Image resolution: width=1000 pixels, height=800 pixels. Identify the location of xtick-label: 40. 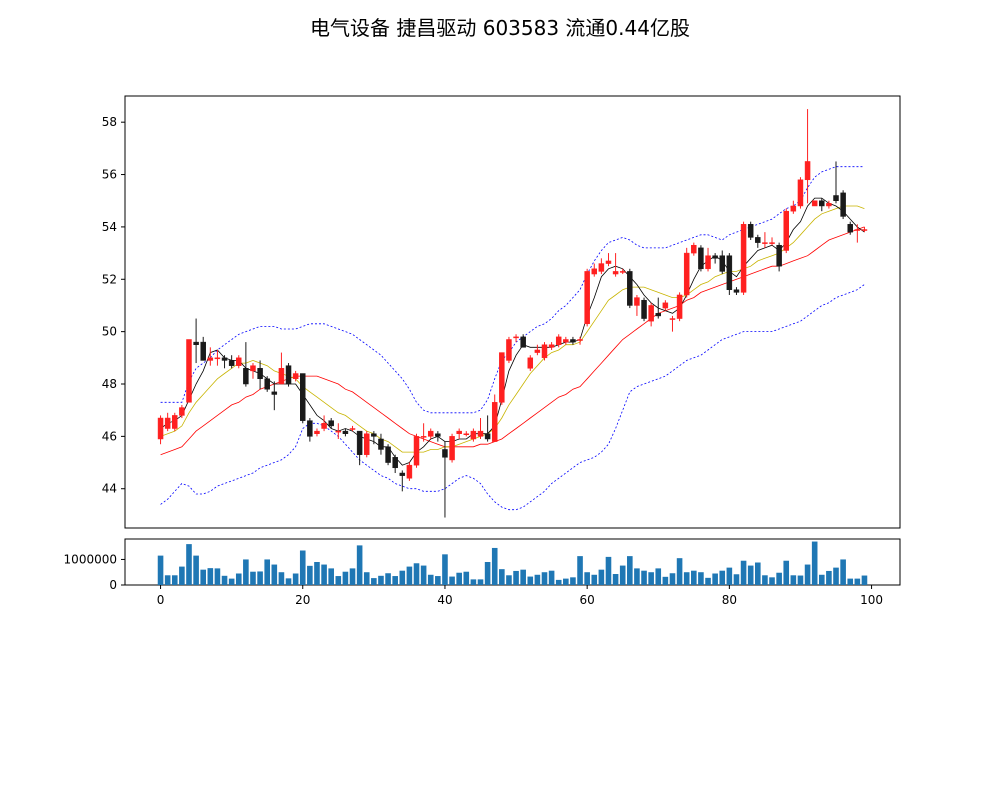
(444, 600).